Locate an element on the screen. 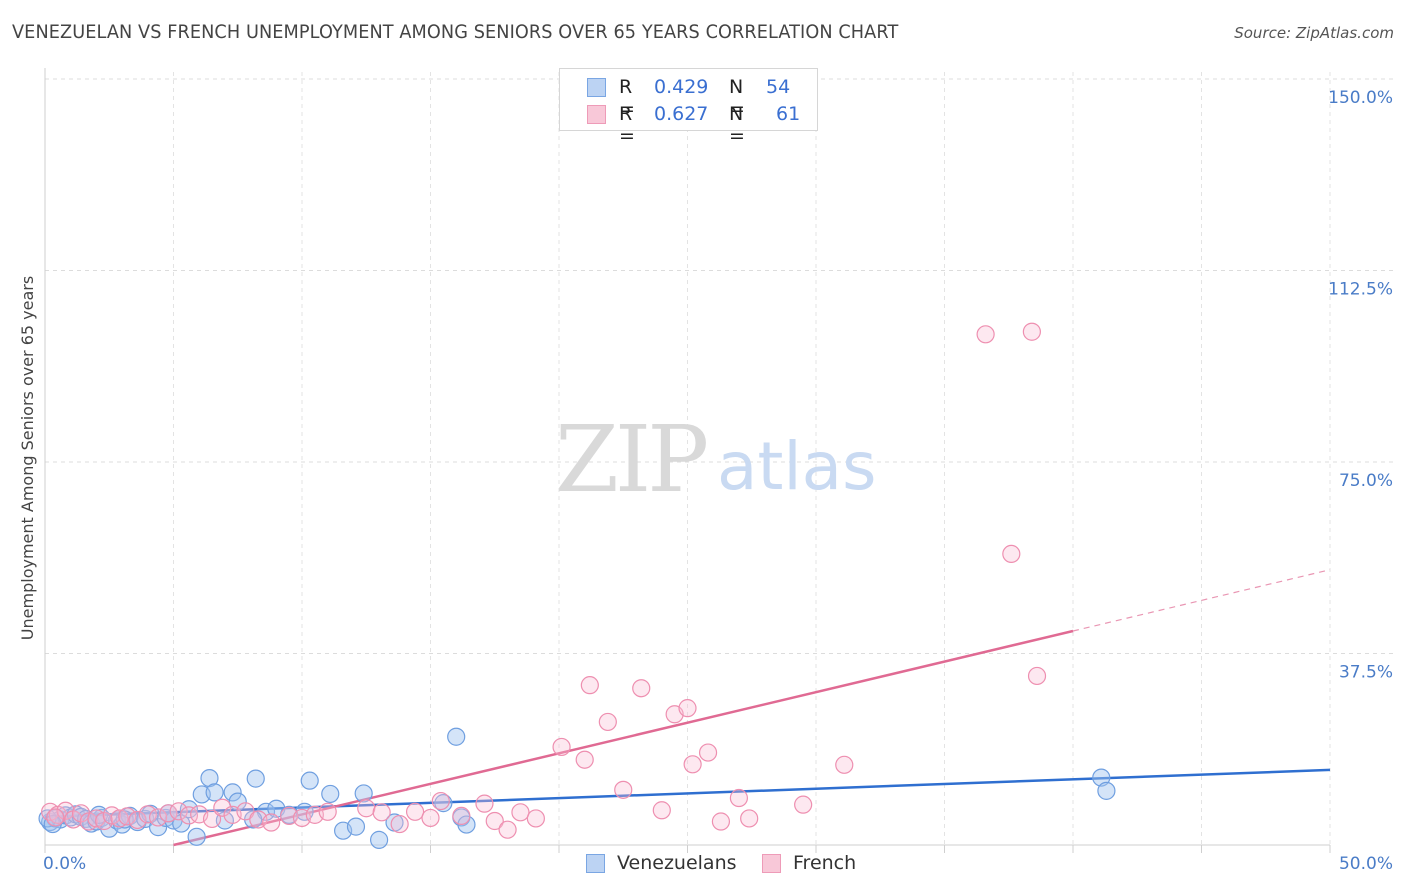 The height and width of the screenshot is (892, 1406). legend-r-value: 0.627 is located at coordinates (681, 114).